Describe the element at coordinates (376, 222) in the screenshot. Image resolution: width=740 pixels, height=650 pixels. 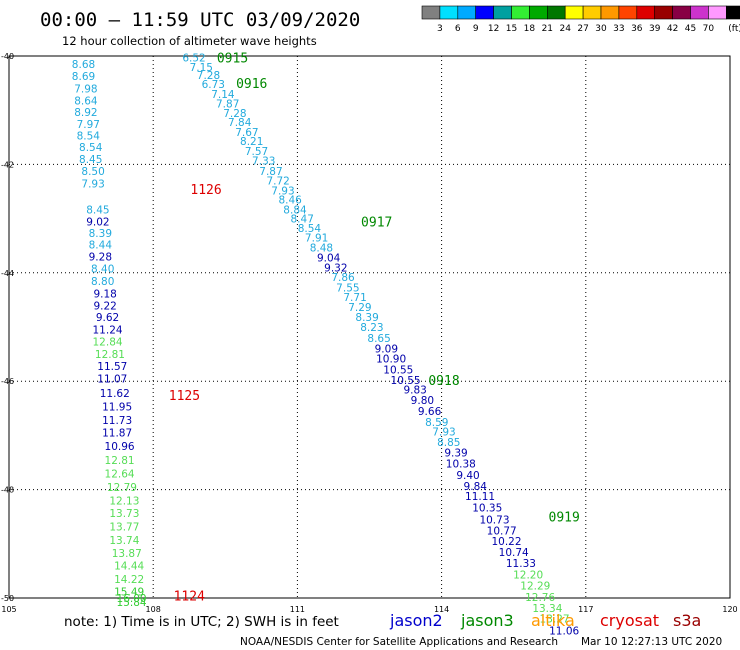
I see `pass-time-label: 0917` at that location.